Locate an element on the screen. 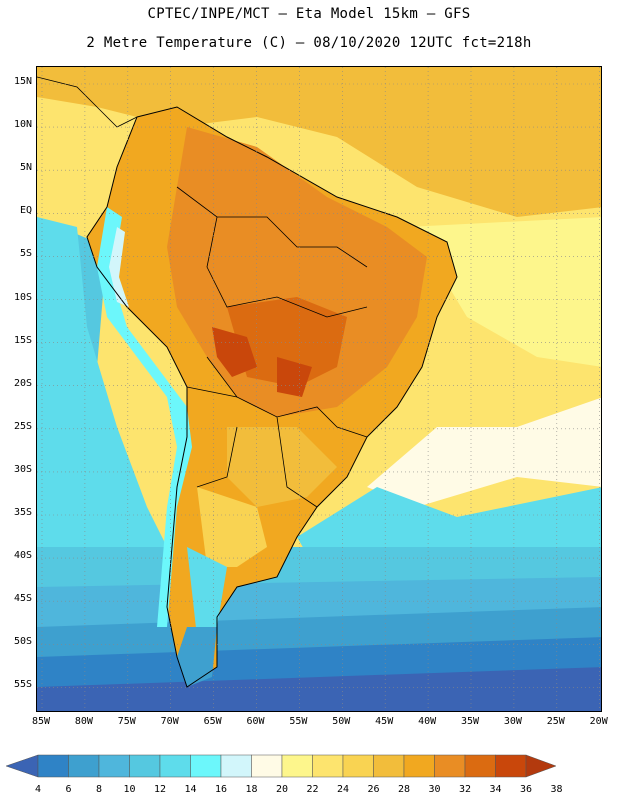 This screenshot has width=618, height=800. lon-tick-label: 65W is located at coordinates (212, 721).